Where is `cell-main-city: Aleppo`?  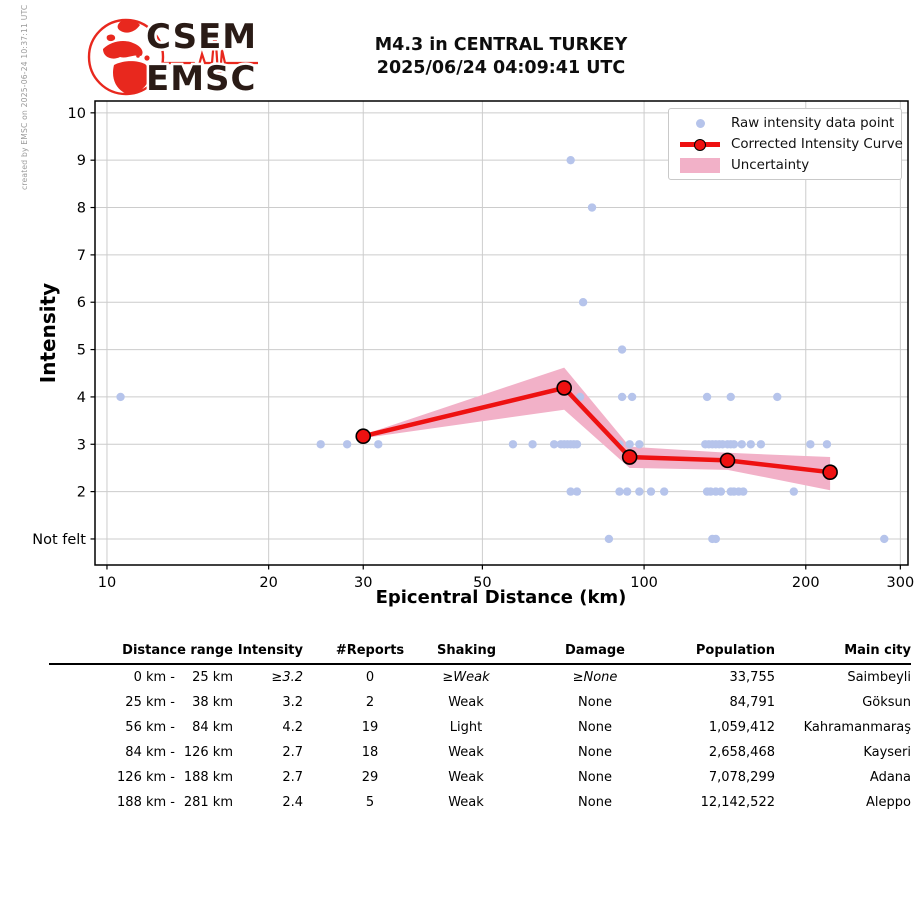 cell-main-city: Aleppo is located at coordinates (888, 802).